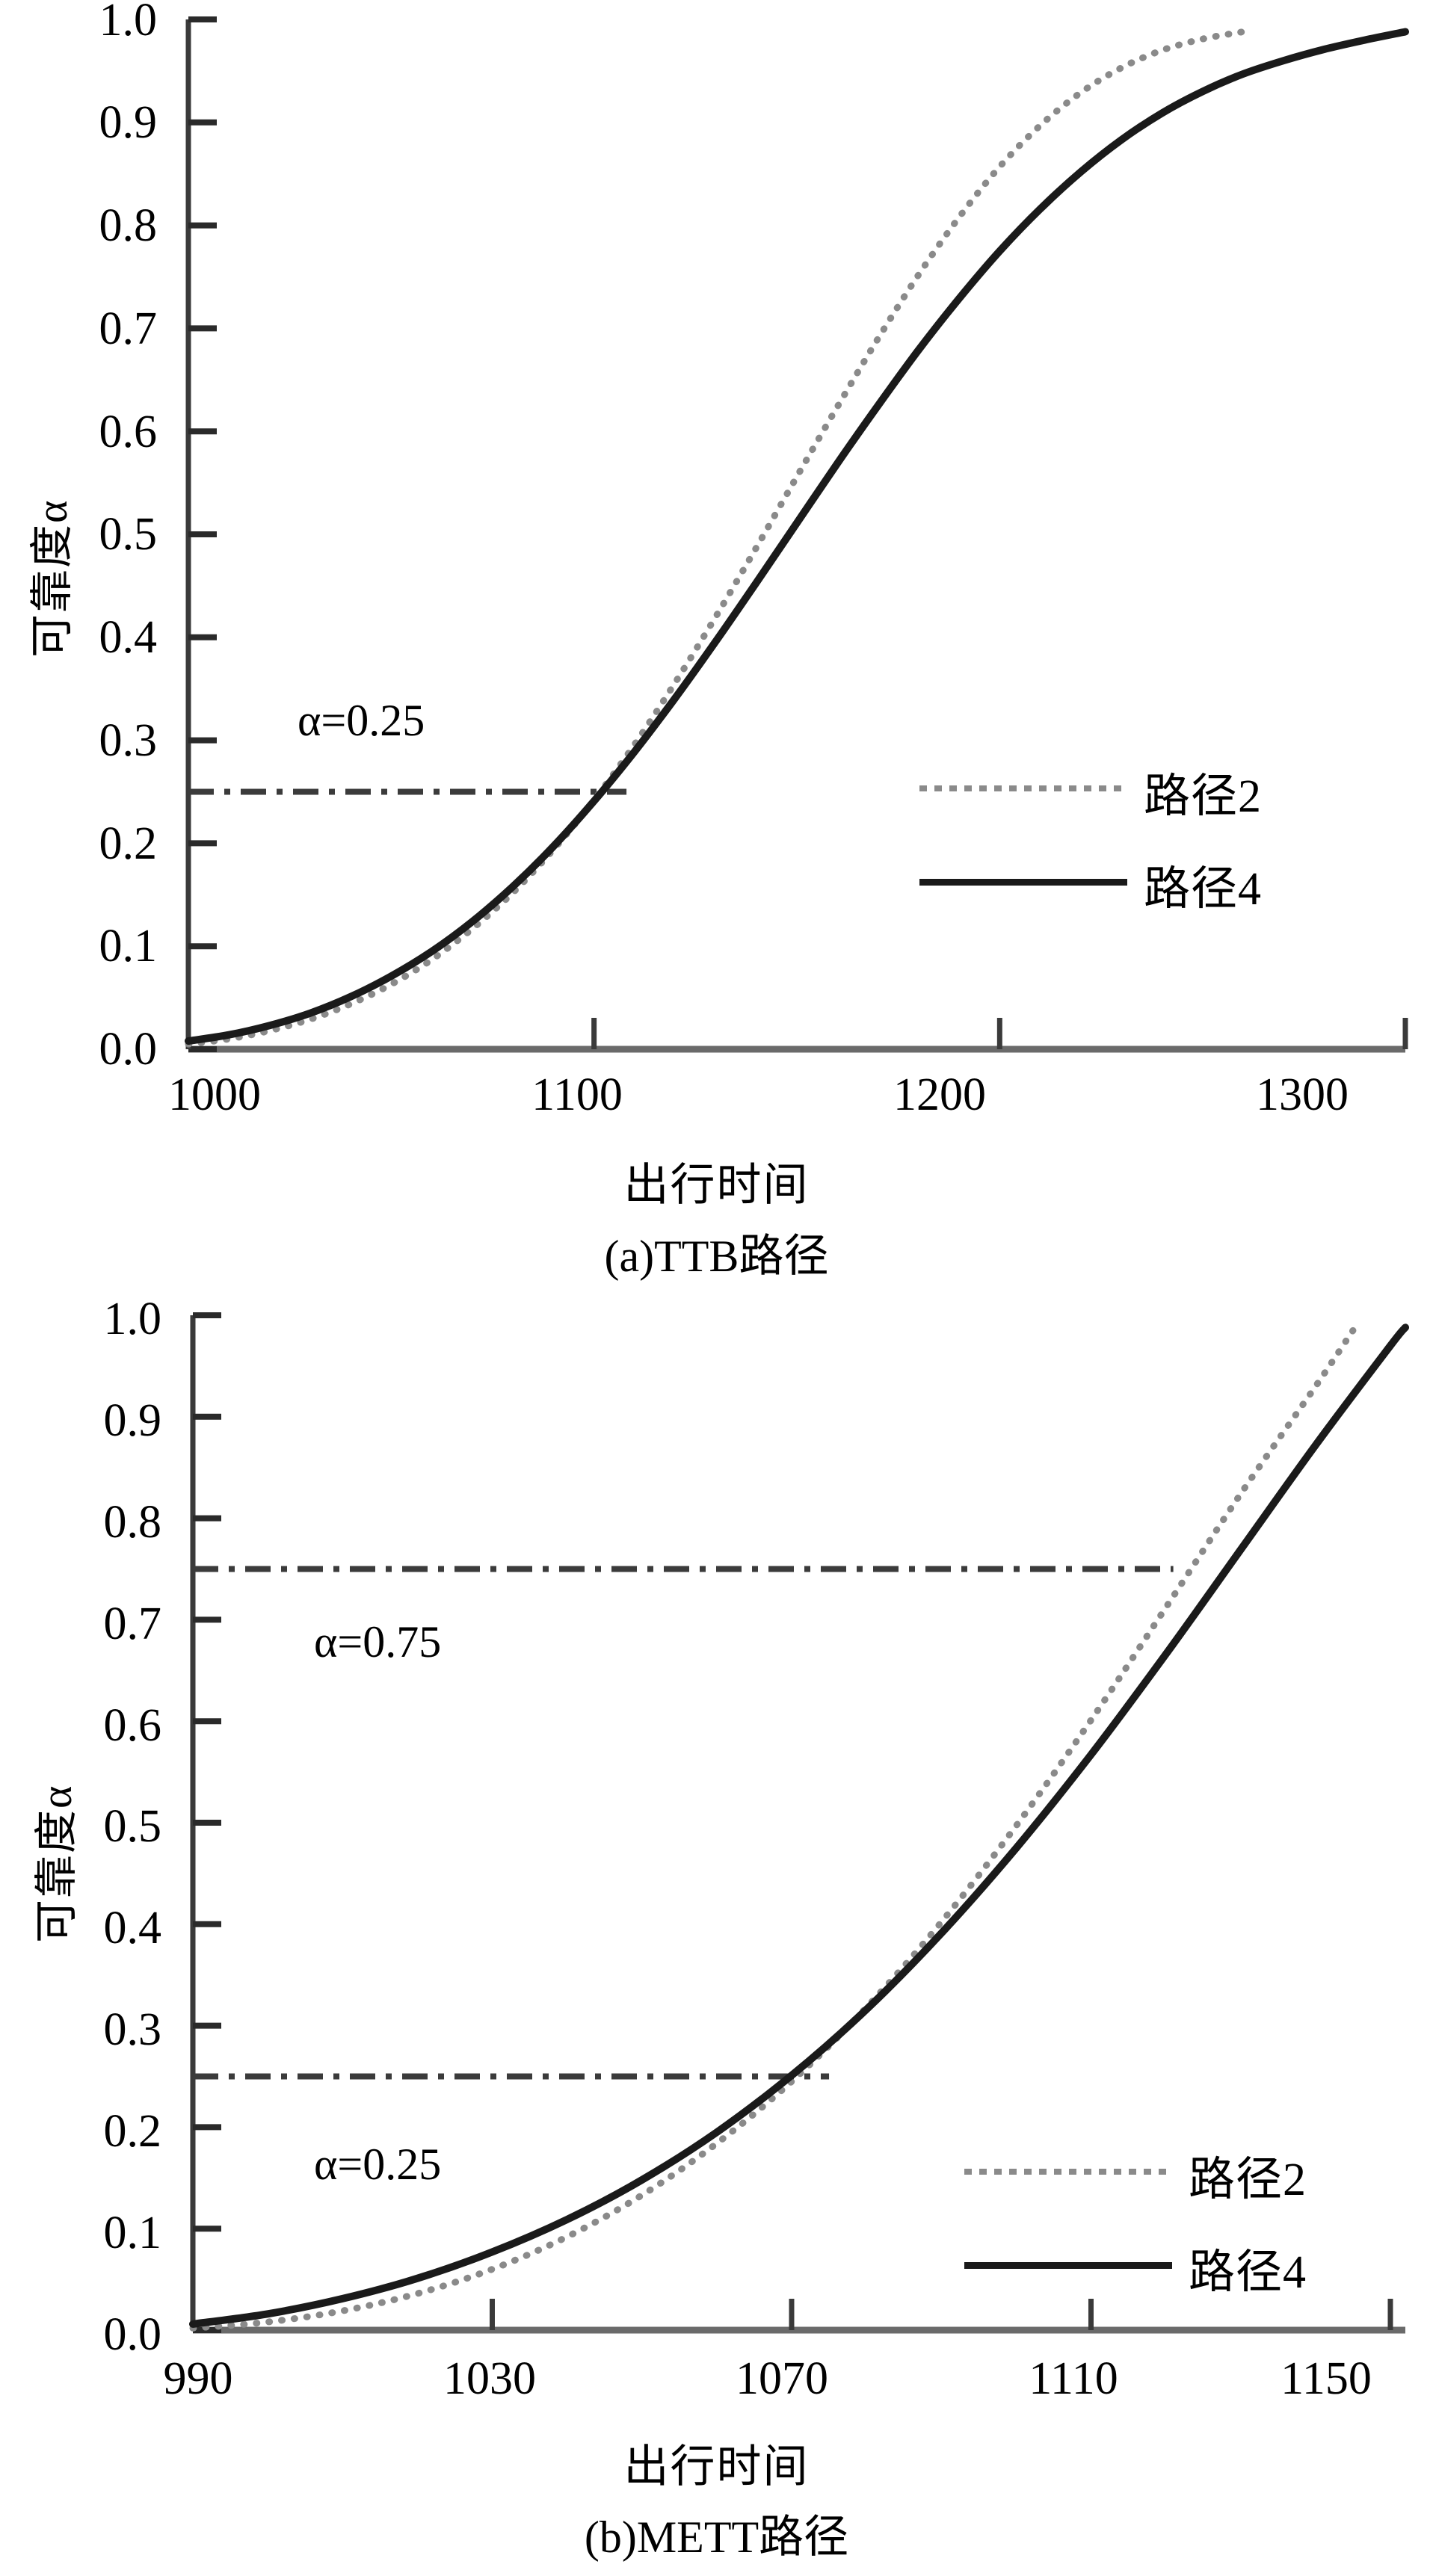 This screenshot has height=2576, width=1433. I want to click on x-axis-label-a: 出行时间, so click(716, 1186).